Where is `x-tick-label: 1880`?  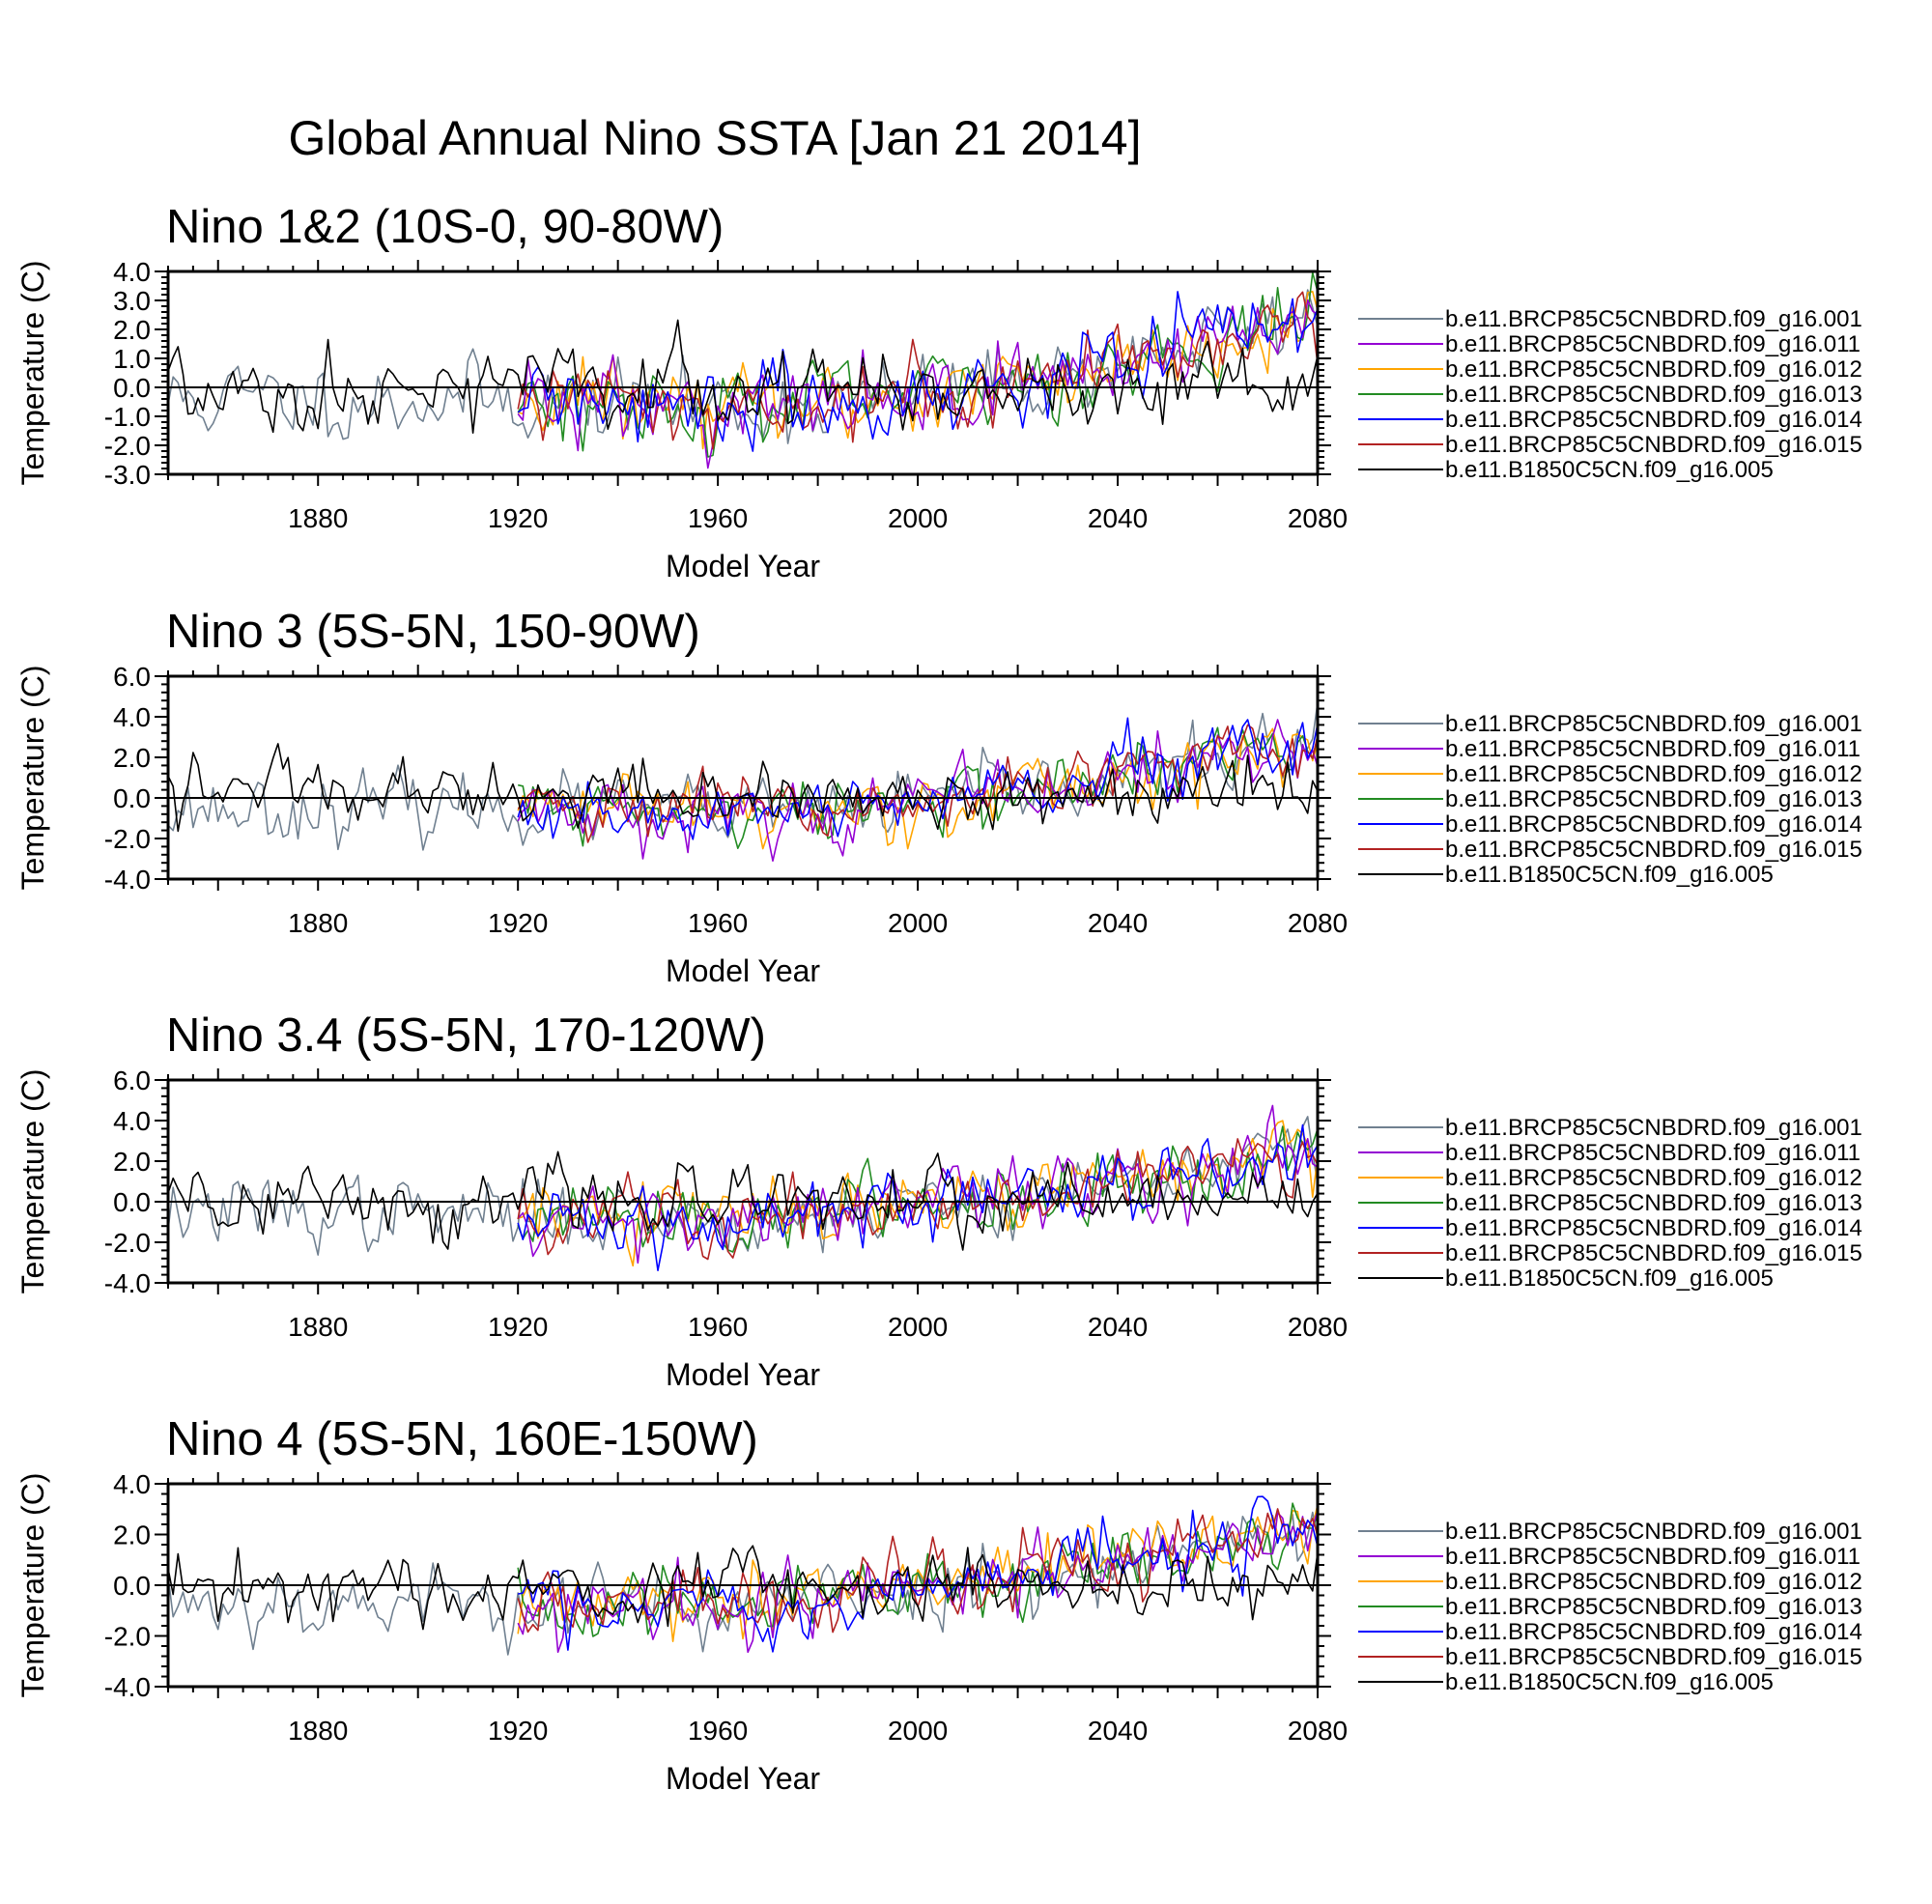
x-tick-label: 1880 is located at coordinates (318, 1731).